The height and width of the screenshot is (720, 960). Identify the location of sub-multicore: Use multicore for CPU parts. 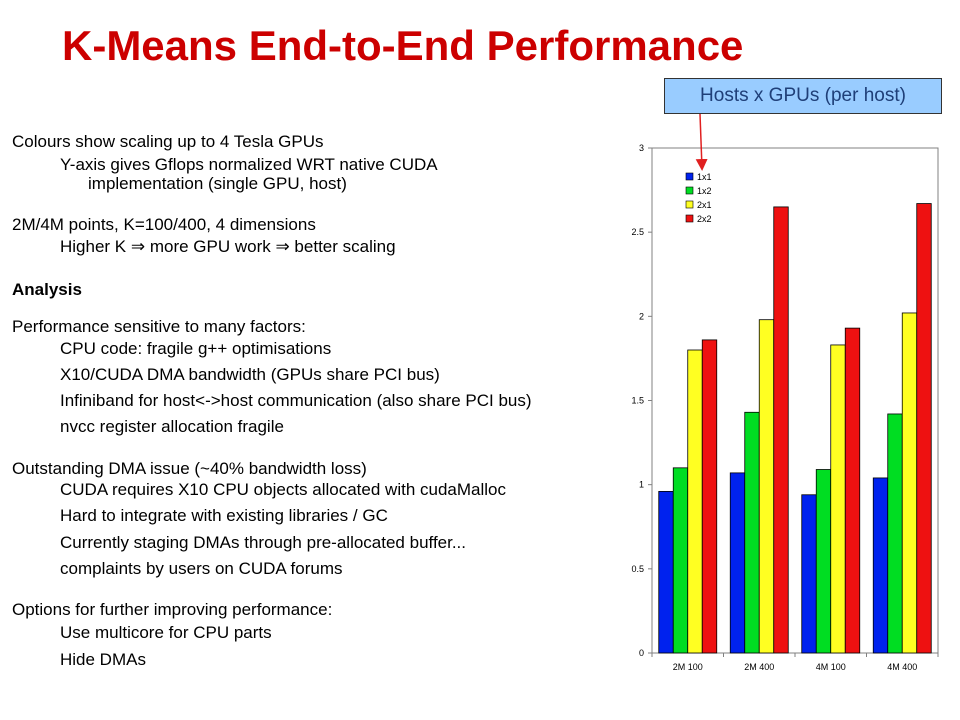
(166, 632).